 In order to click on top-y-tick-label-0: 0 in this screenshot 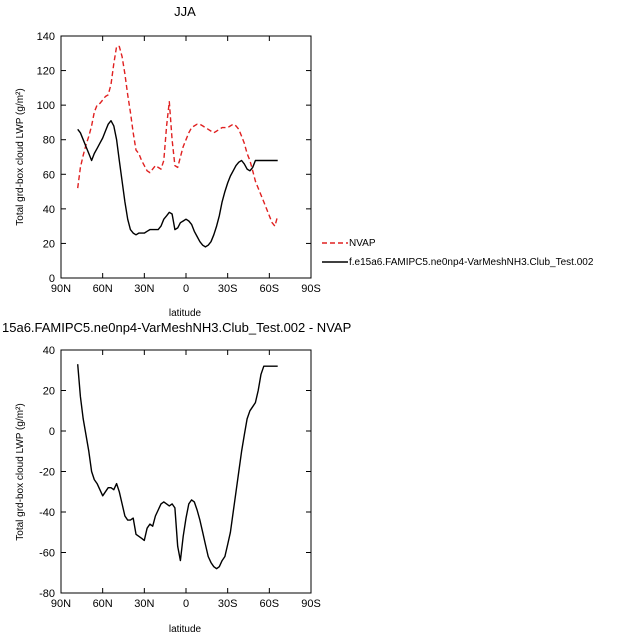, I will do `click(52, 279)`.